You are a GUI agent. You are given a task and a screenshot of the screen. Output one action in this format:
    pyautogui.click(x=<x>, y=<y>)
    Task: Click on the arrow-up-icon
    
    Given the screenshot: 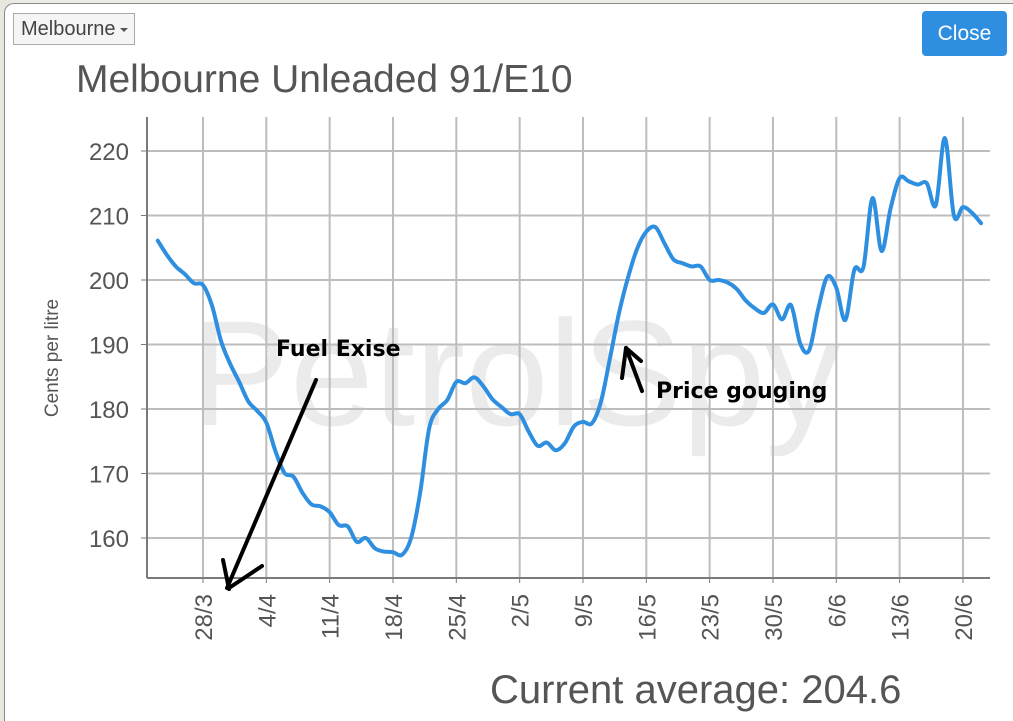 What is the action you would take?
    pyautogui.click(x=632, y=369)
    